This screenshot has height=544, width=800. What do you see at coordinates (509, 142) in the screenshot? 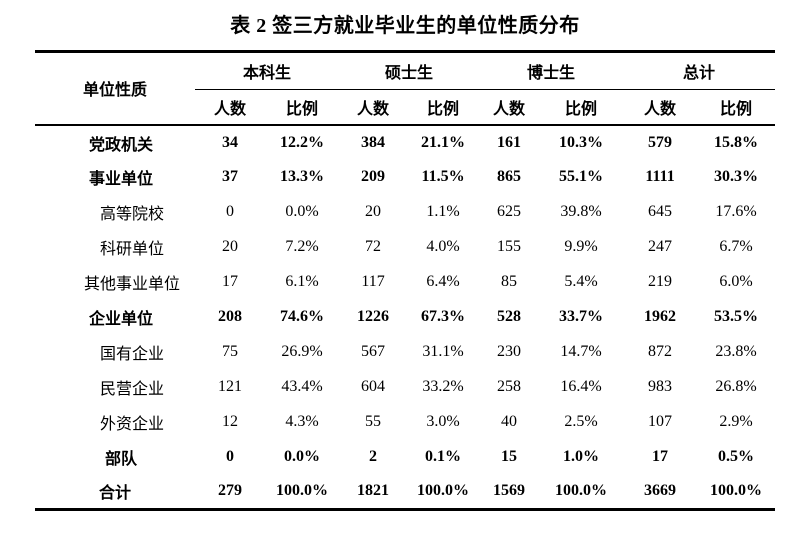
I see `table-cell: 161` at bounding box center [509, 142].